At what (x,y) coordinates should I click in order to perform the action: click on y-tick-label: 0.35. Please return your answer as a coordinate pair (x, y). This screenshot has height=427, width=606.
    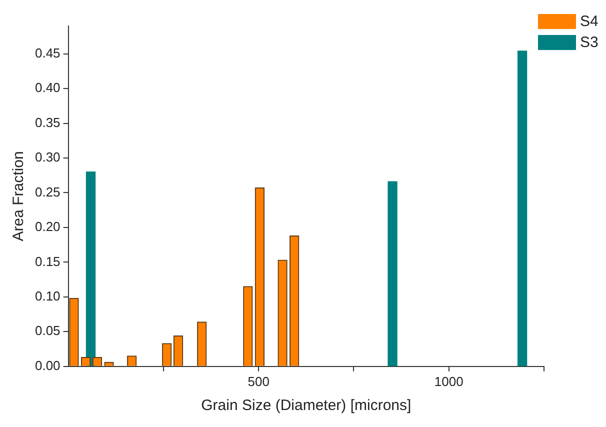
    Looking at the image, I should click on (47, 122).